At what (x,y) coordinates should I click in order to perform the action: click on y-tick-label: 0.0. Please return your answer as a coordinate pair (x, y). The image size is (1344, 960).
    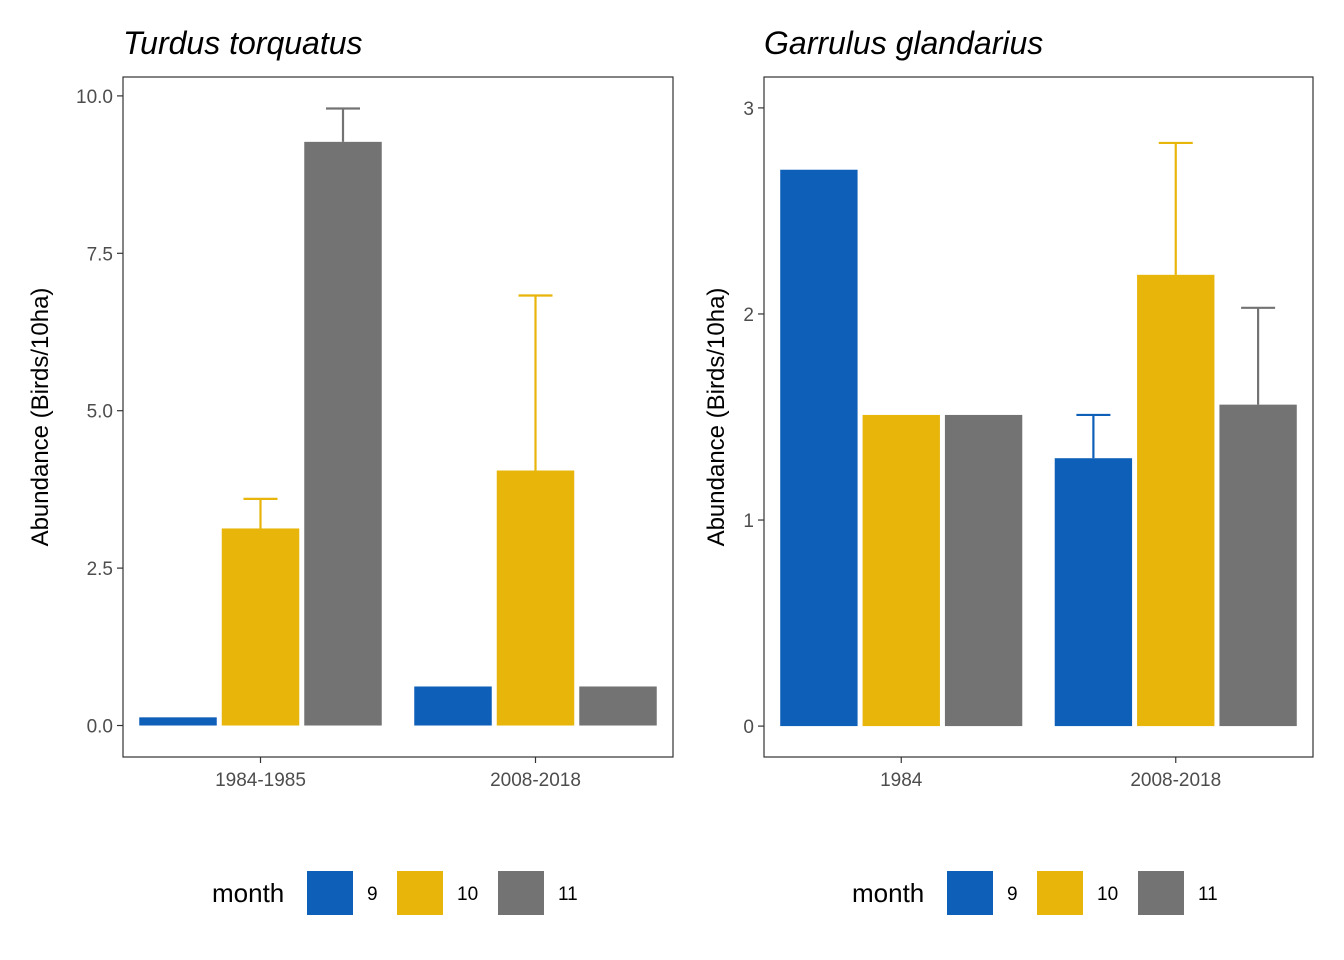
    Looking at the image, I should click on (100, 727).